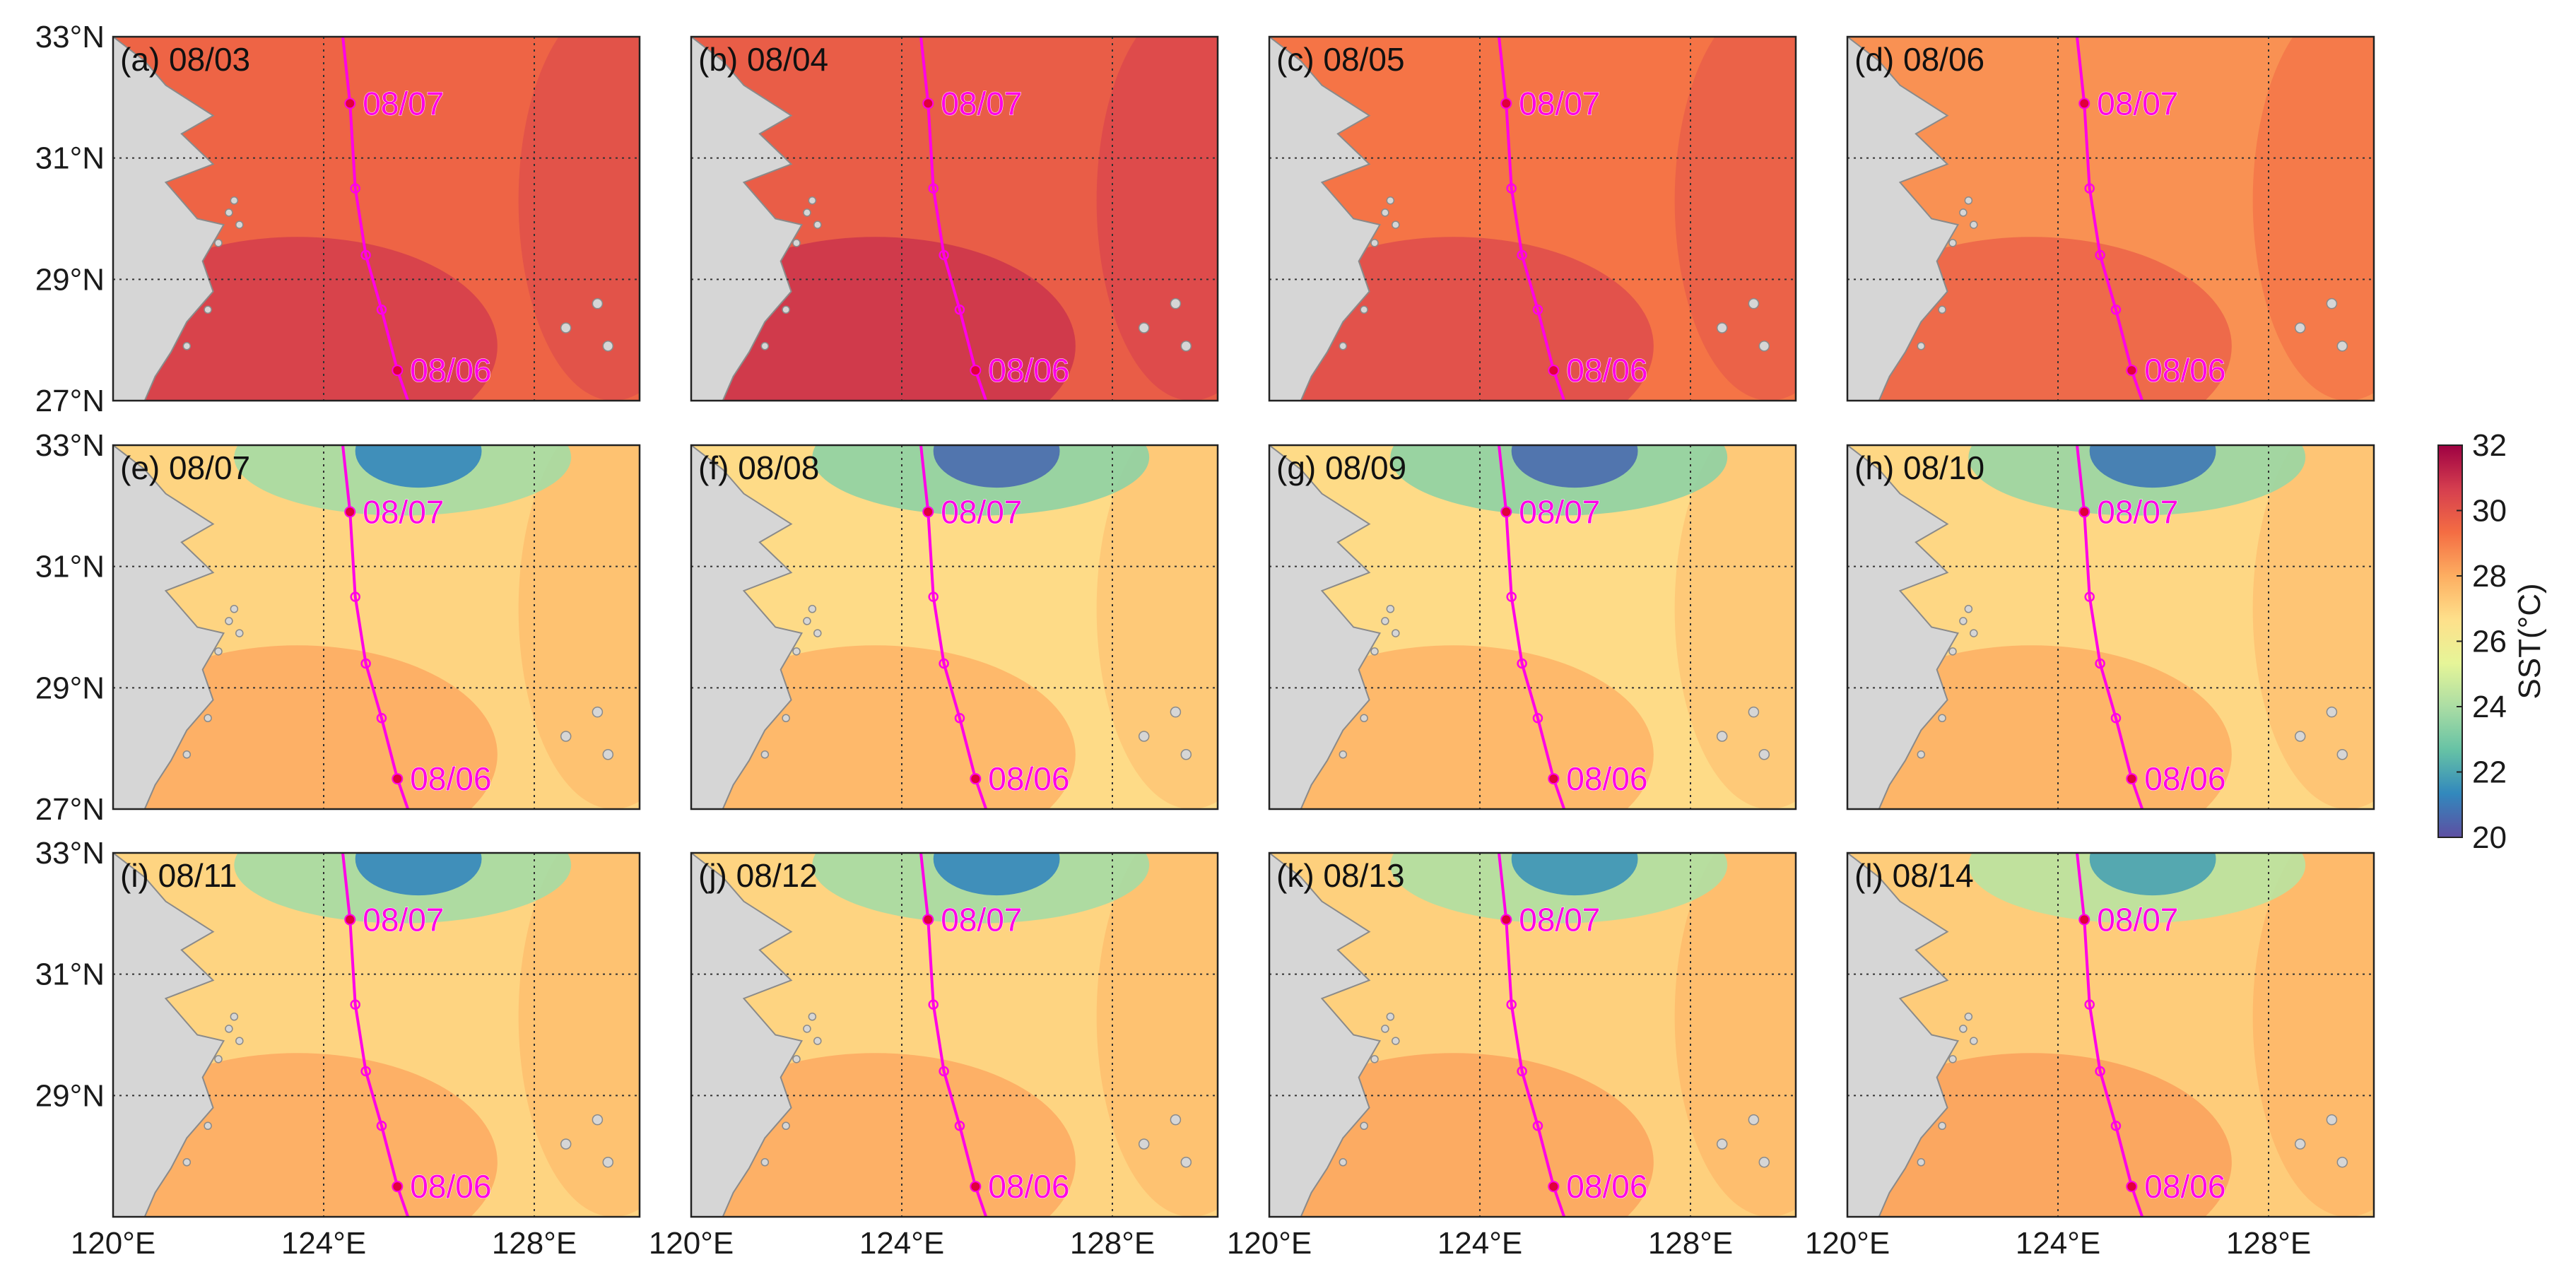 The image size is (2576, 1279). What do you see at coordinates (534, 1243) in the screenshot?
I see `x-tick-label: 128°E` at bounding box center [534, 1243].